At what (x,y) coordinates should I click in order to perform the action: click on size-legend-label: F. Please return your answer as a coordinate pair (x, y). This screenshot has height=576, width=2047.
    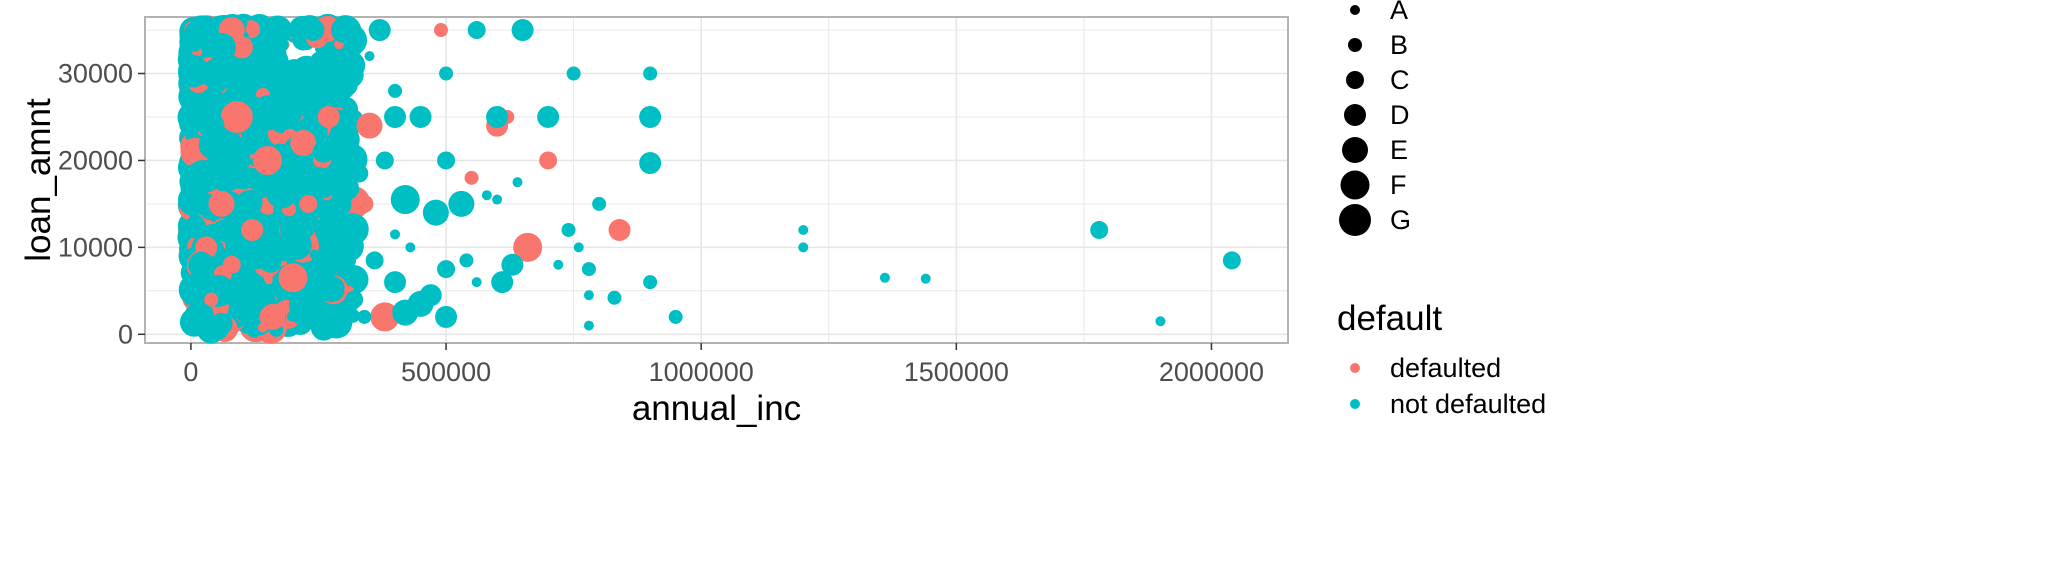
    Looking at the image, I should click on (1398, 185).